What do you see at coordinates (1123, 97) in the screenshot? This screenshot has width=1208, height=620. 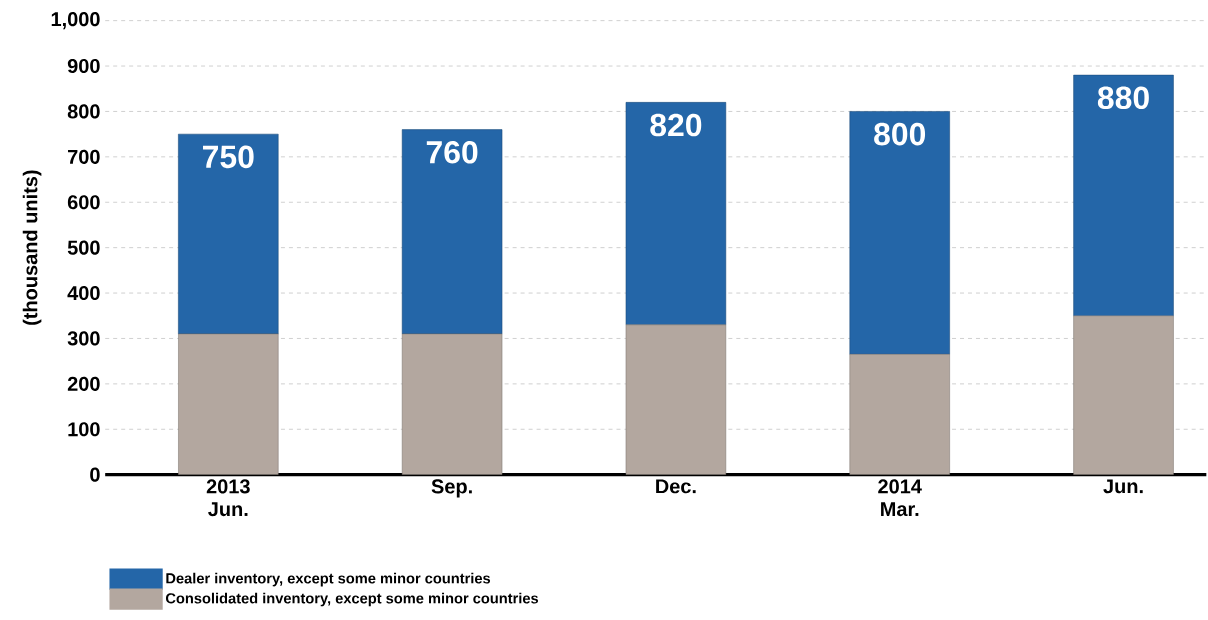 I see `total-label: 880` at bounding box center [1123, 97].